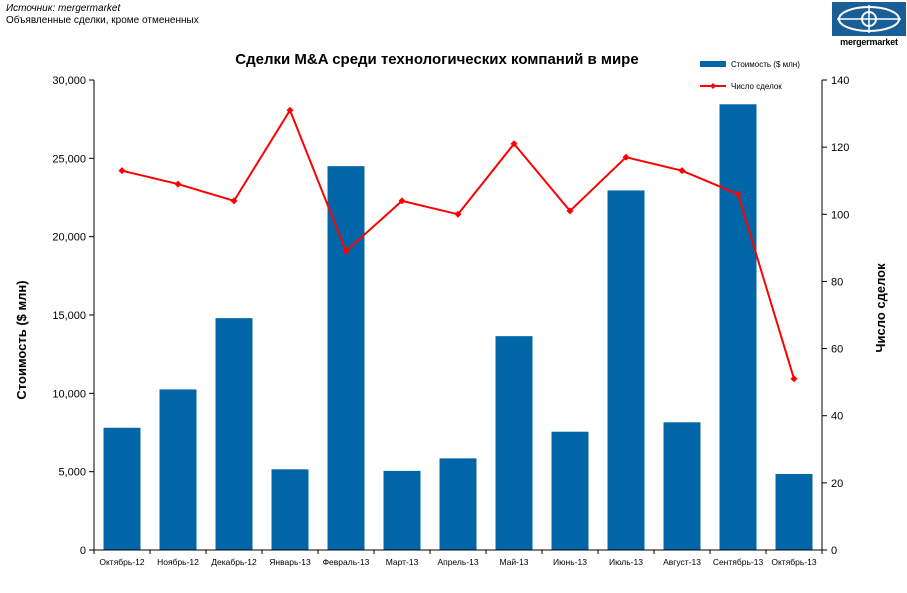 The image size is (907, 593). I want to click on x-tick-label: Апрель-13, so click(457, 562).